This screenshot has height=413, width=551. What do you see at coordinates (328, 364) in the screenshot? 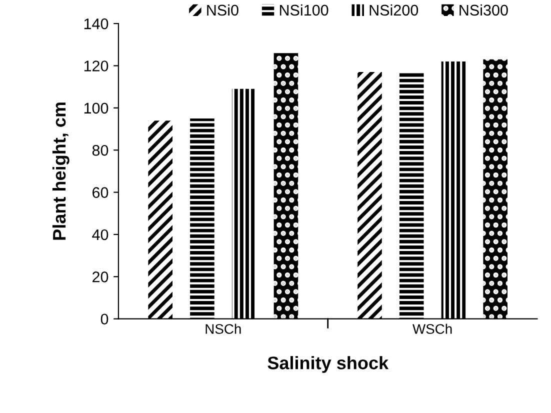
I see `x-axis-title: Salinity shock` at bounding box center [328, 364].